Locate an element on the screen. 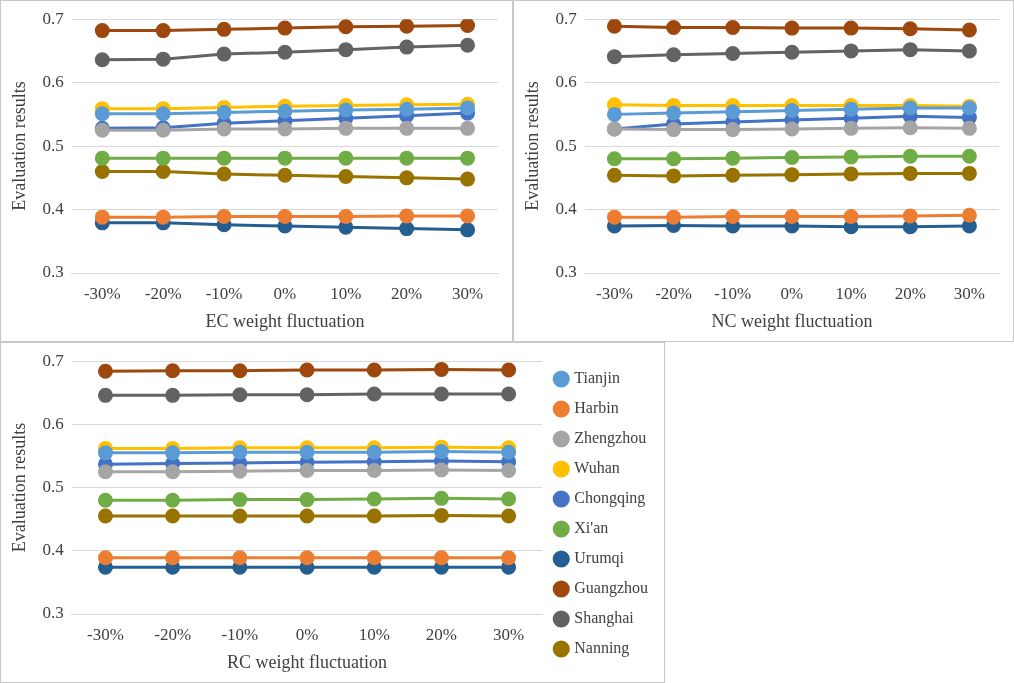 The height and width of the screenshot is (683, 1014). legend-label: Chongqing is located at coordinates (610, 498).